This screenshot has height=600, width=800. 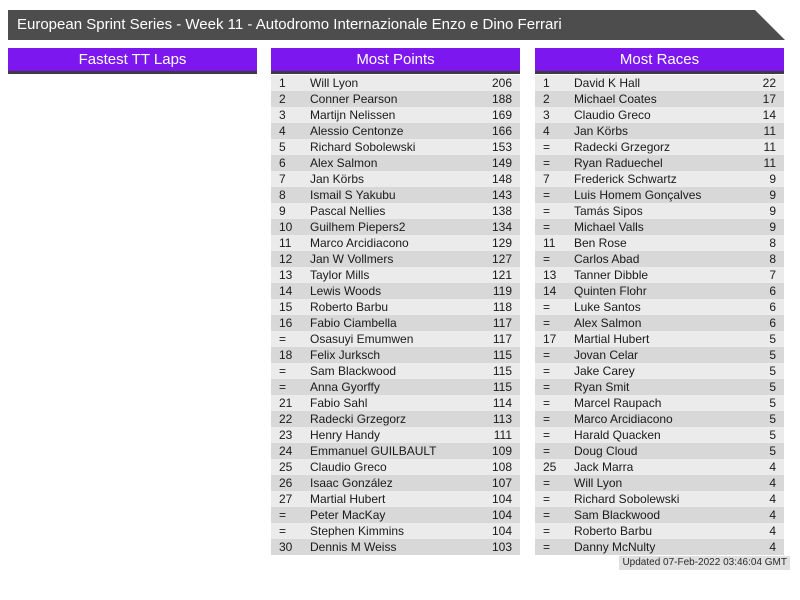 I want to click on value-cell: 148, so click(x=501, y=179).